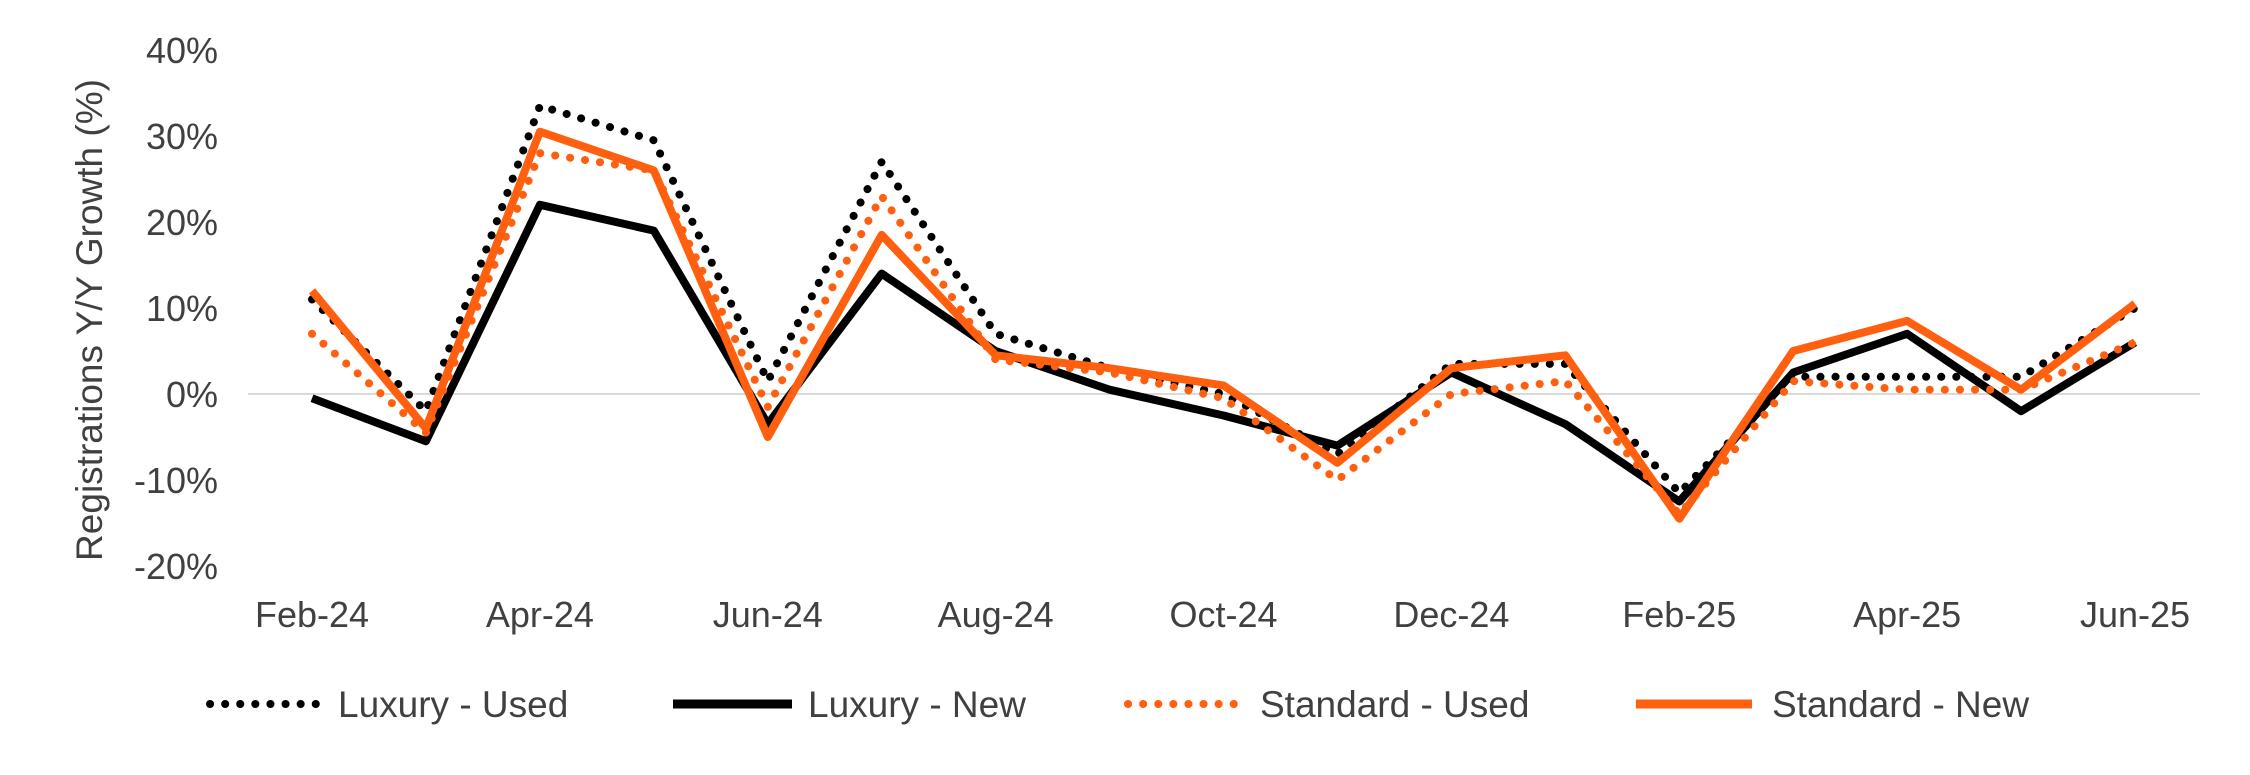  What do you see at coordinates (540, 614) in the screenshot?
I see `x-tick-label: Apr-24` at bounding box center [540, 614].